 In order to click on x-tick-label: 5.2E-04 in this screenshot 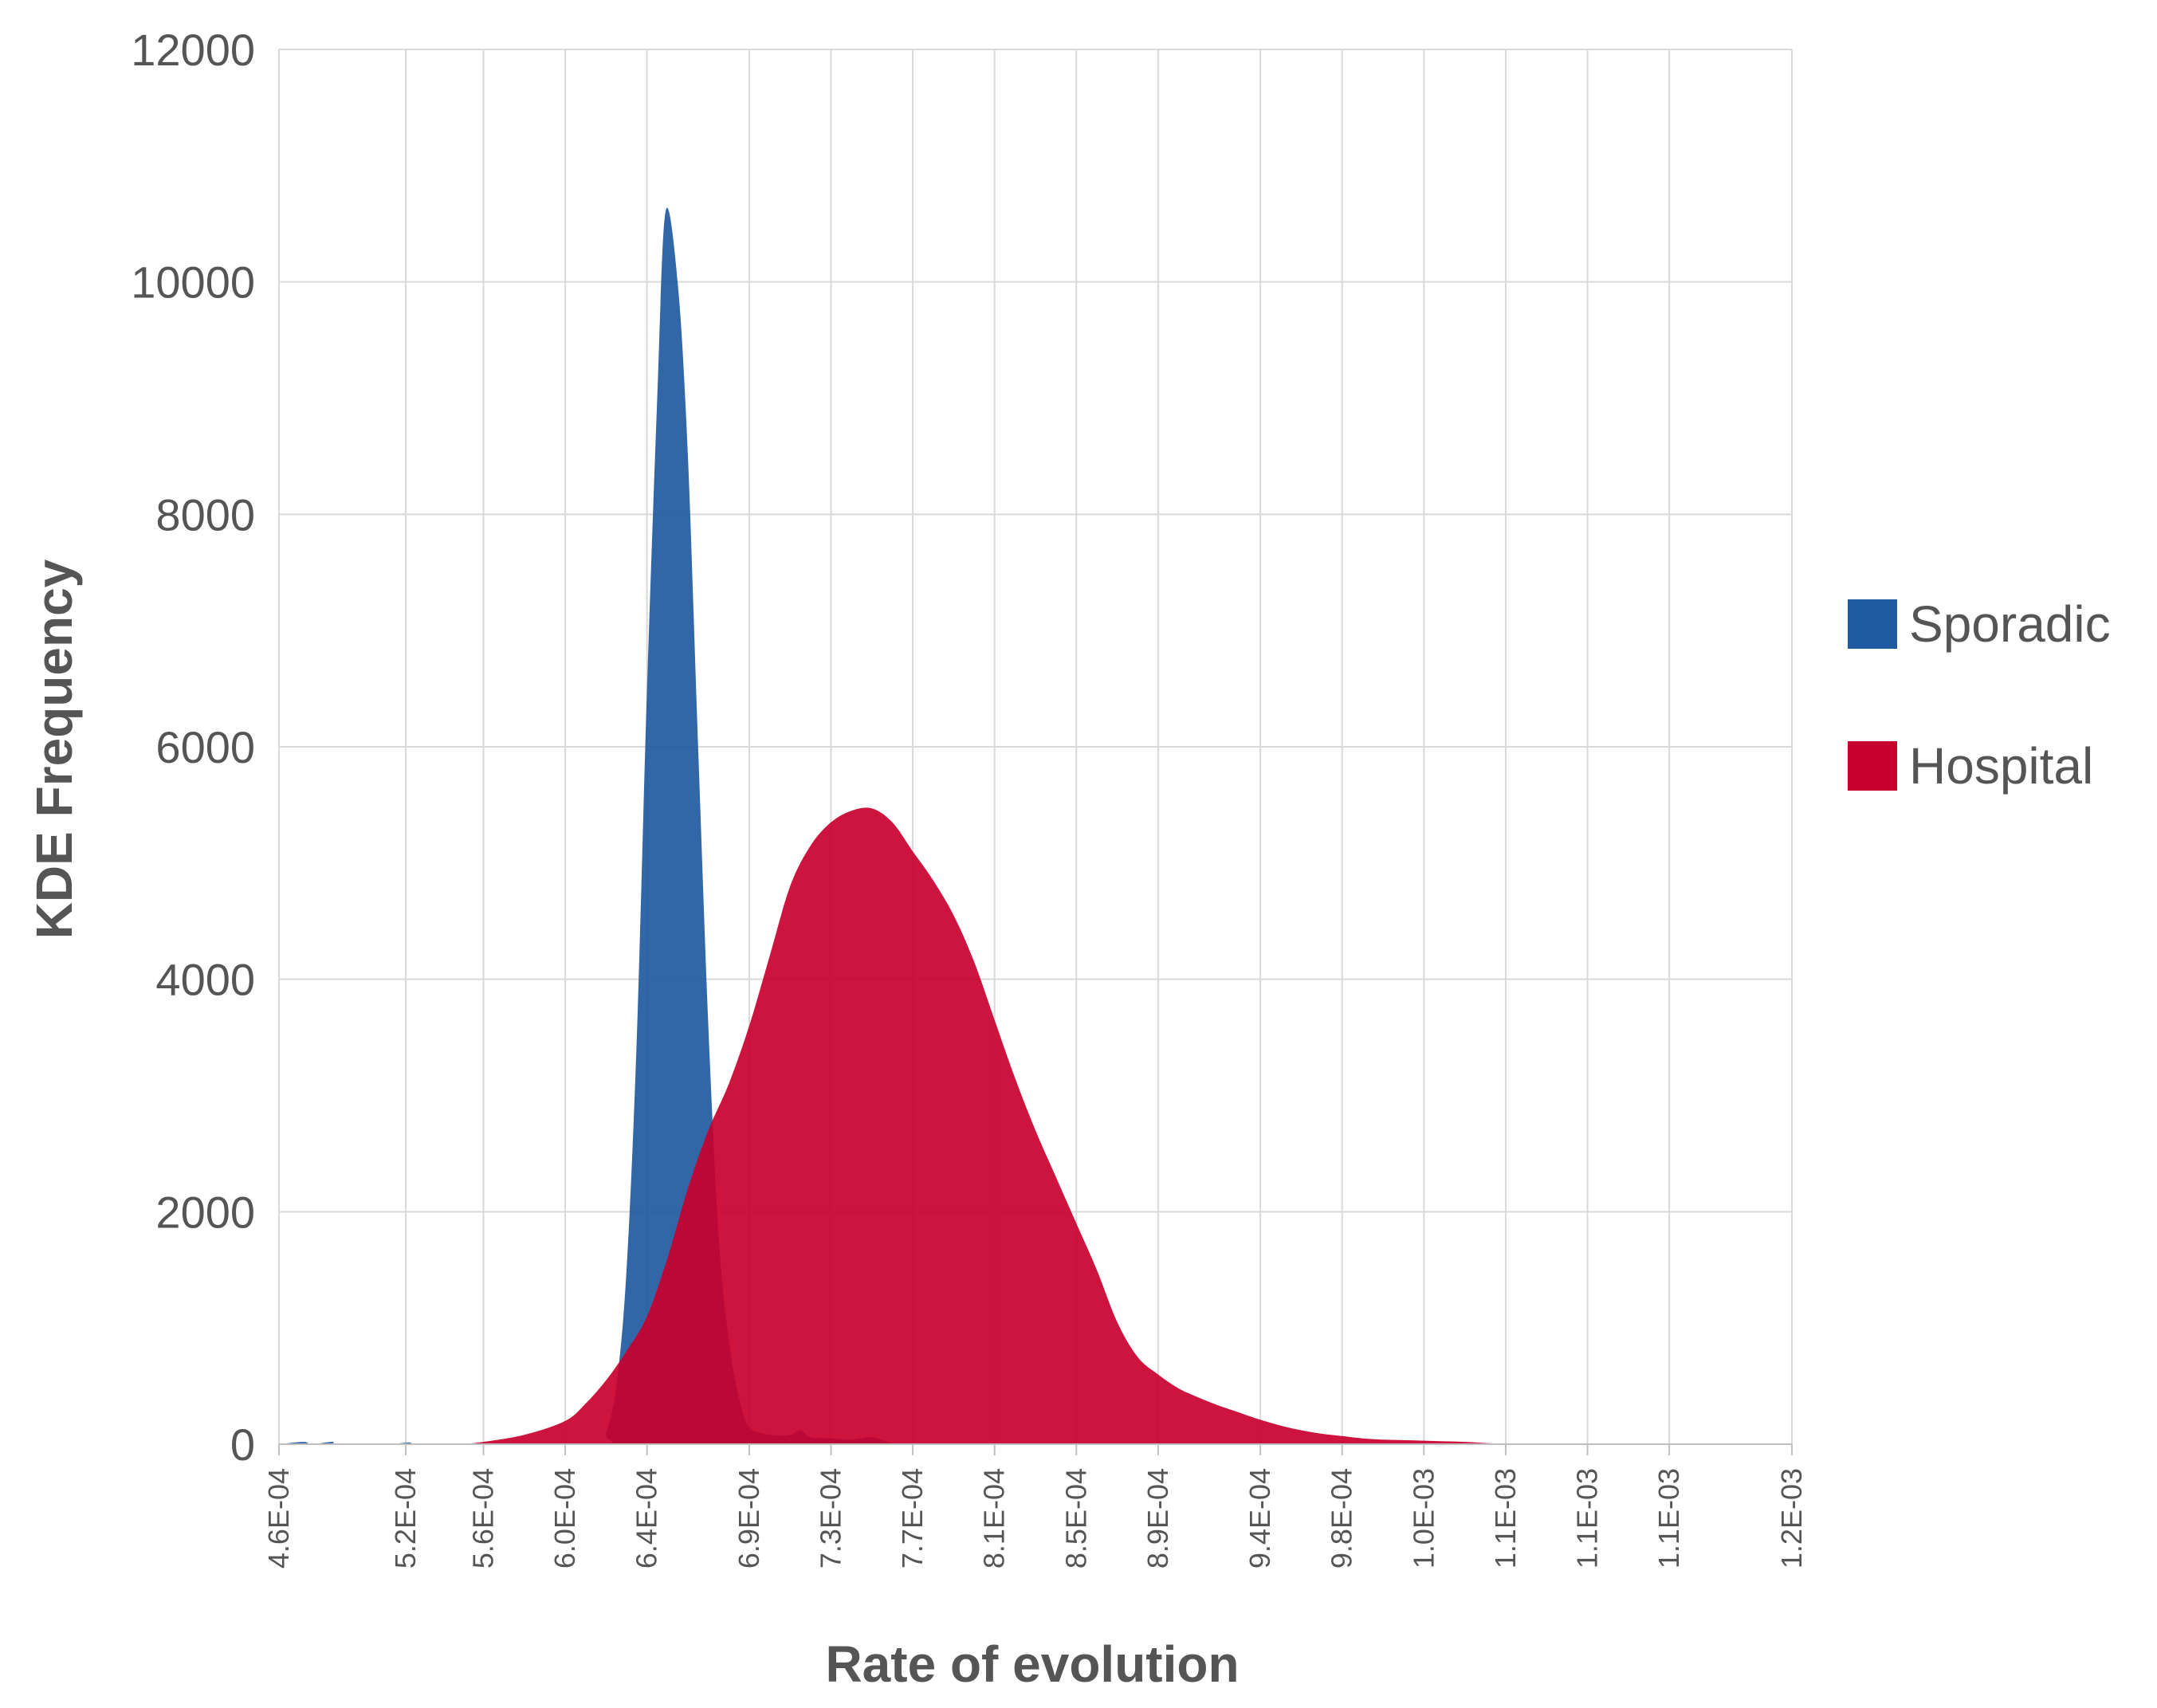, I will do `click(405, 1518)`.